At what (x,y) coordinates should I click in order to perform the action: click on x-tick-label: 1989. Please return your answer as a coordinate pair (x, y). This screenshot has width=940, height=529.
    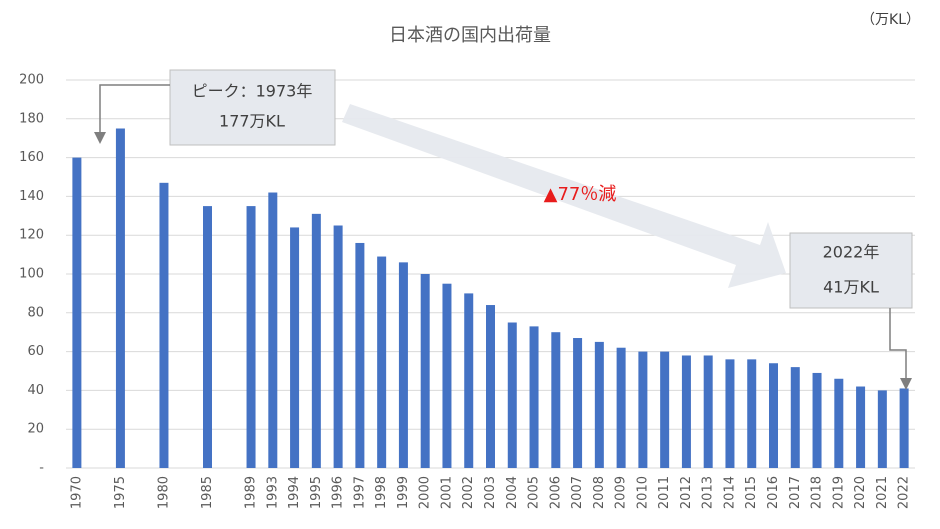
    Looking at the image, I should click on (251, 492).